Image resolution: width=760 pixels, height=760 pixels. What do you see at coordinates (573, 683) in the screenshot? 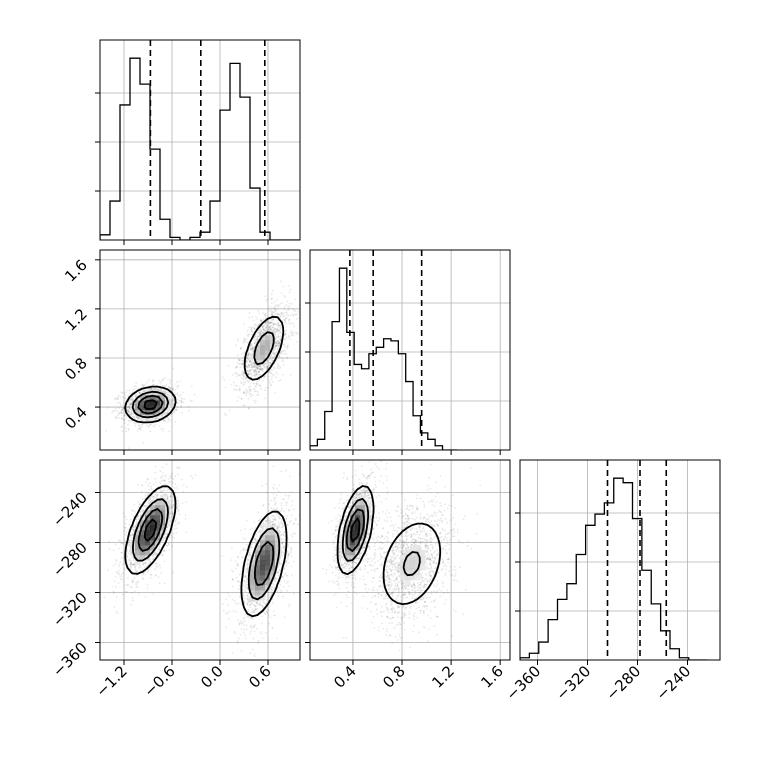
I see `x-tick-label: −320` at bounding box center [573, 683].